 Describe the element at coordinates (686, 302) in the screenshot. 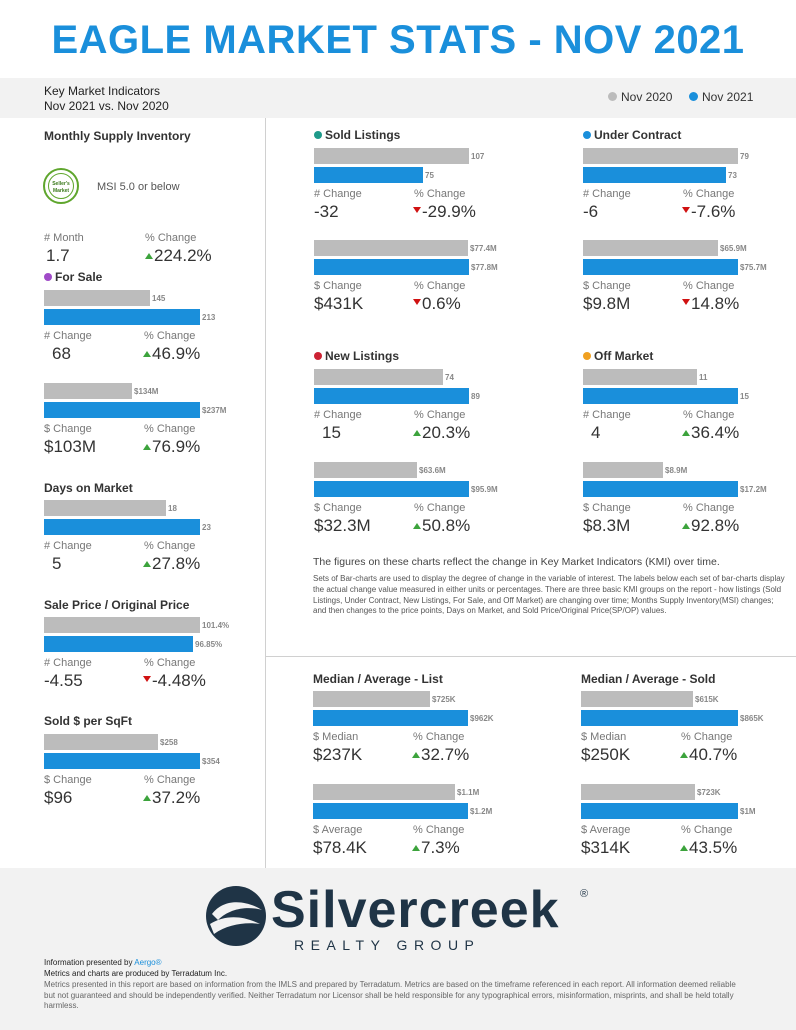

I see `down-triangle-icon` at that location.